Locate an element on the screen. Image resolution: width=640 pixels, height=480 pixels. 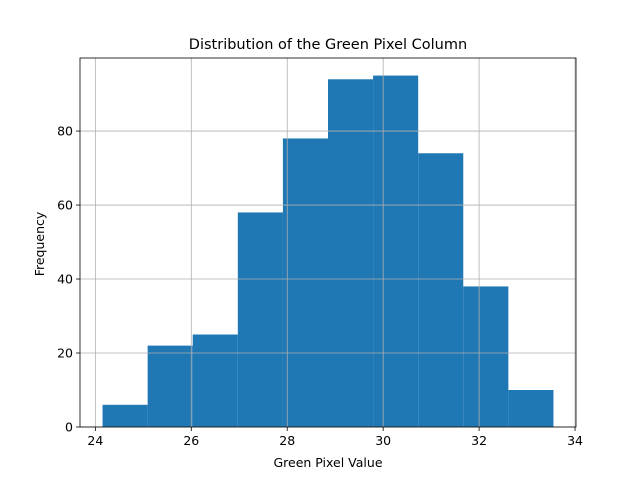
y-tick-label-4: 60 is located at coordinates (65, 205).